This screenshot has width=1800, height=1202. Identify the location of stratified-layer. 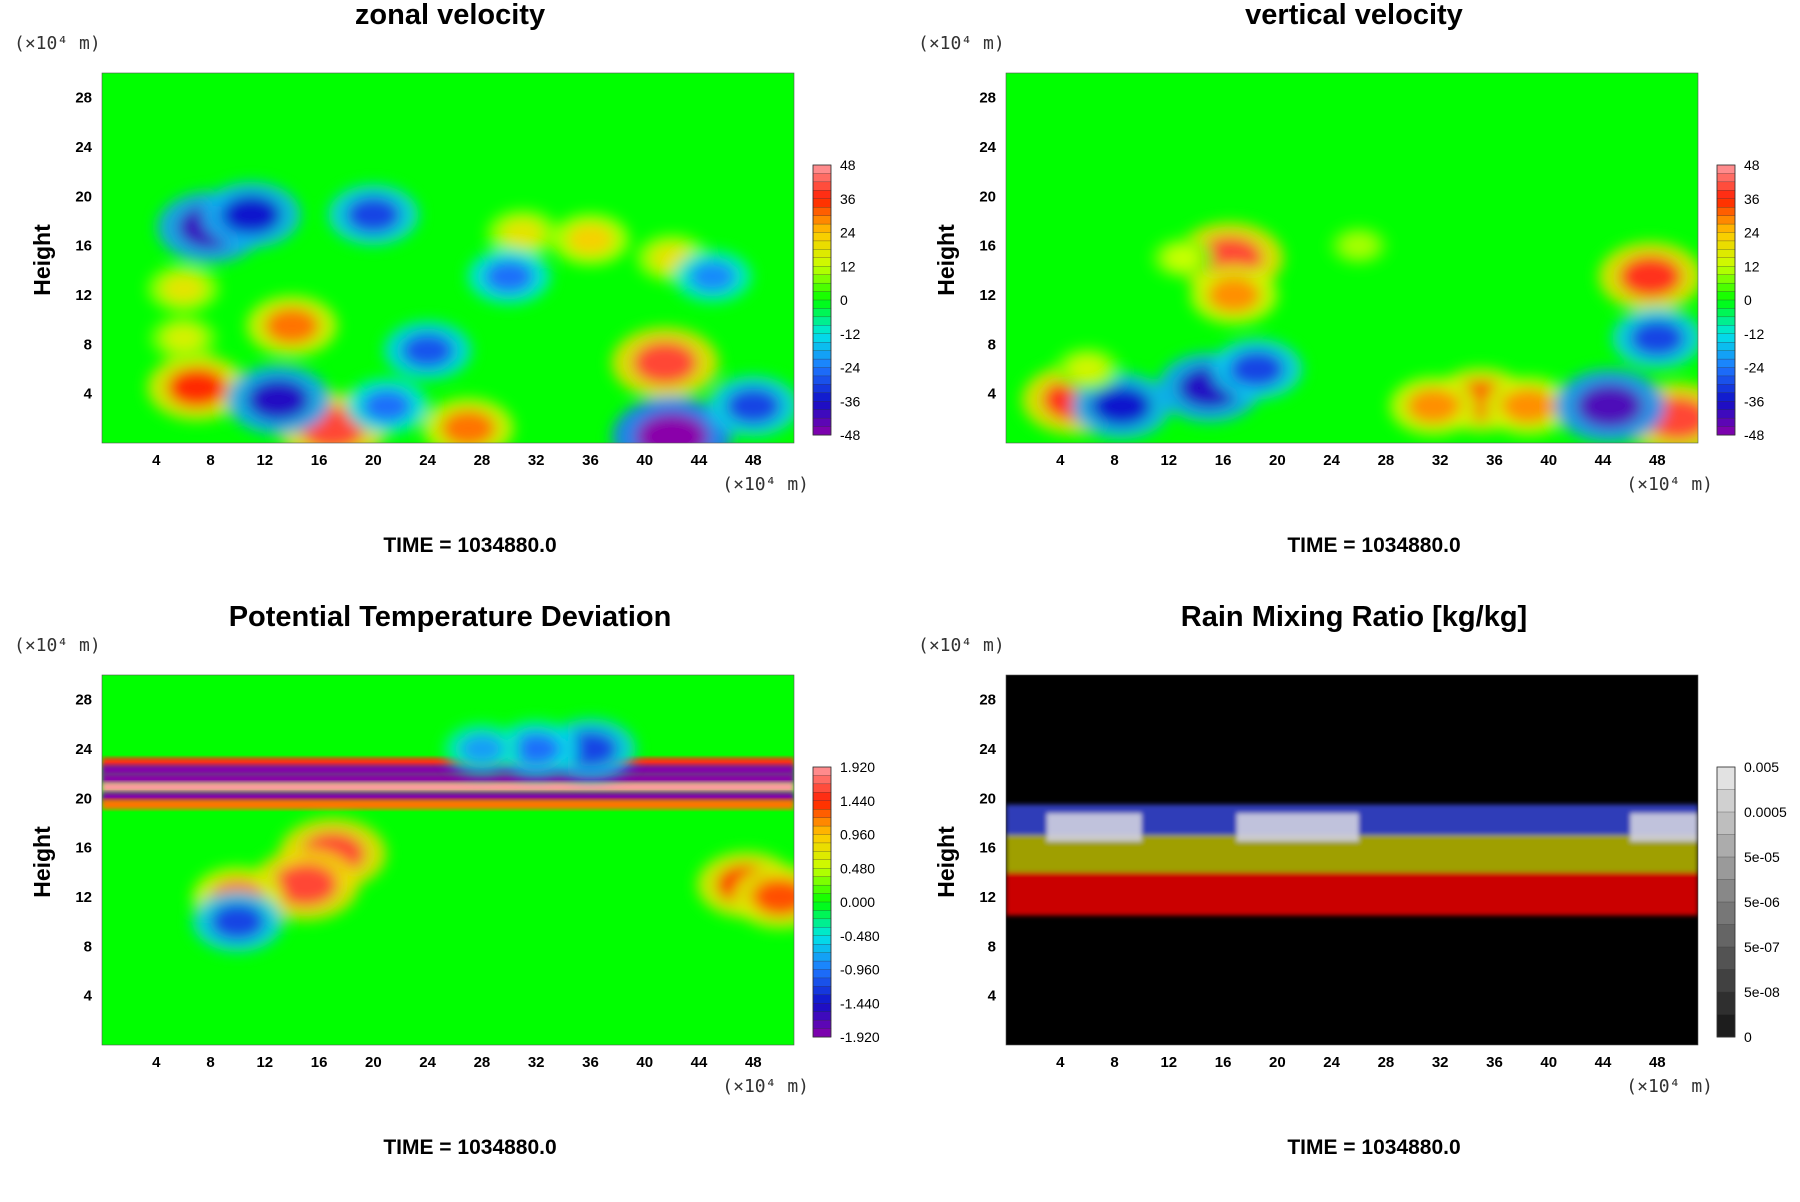
(448, 769).